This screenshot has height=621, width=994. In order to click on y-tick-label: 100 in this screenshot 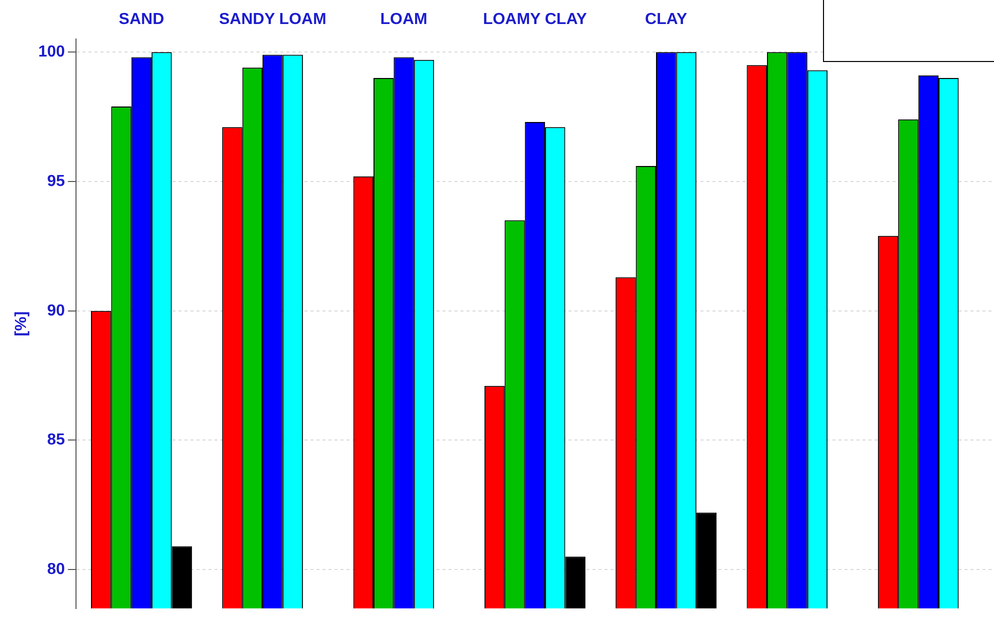, I will do `click(51, 52)`.